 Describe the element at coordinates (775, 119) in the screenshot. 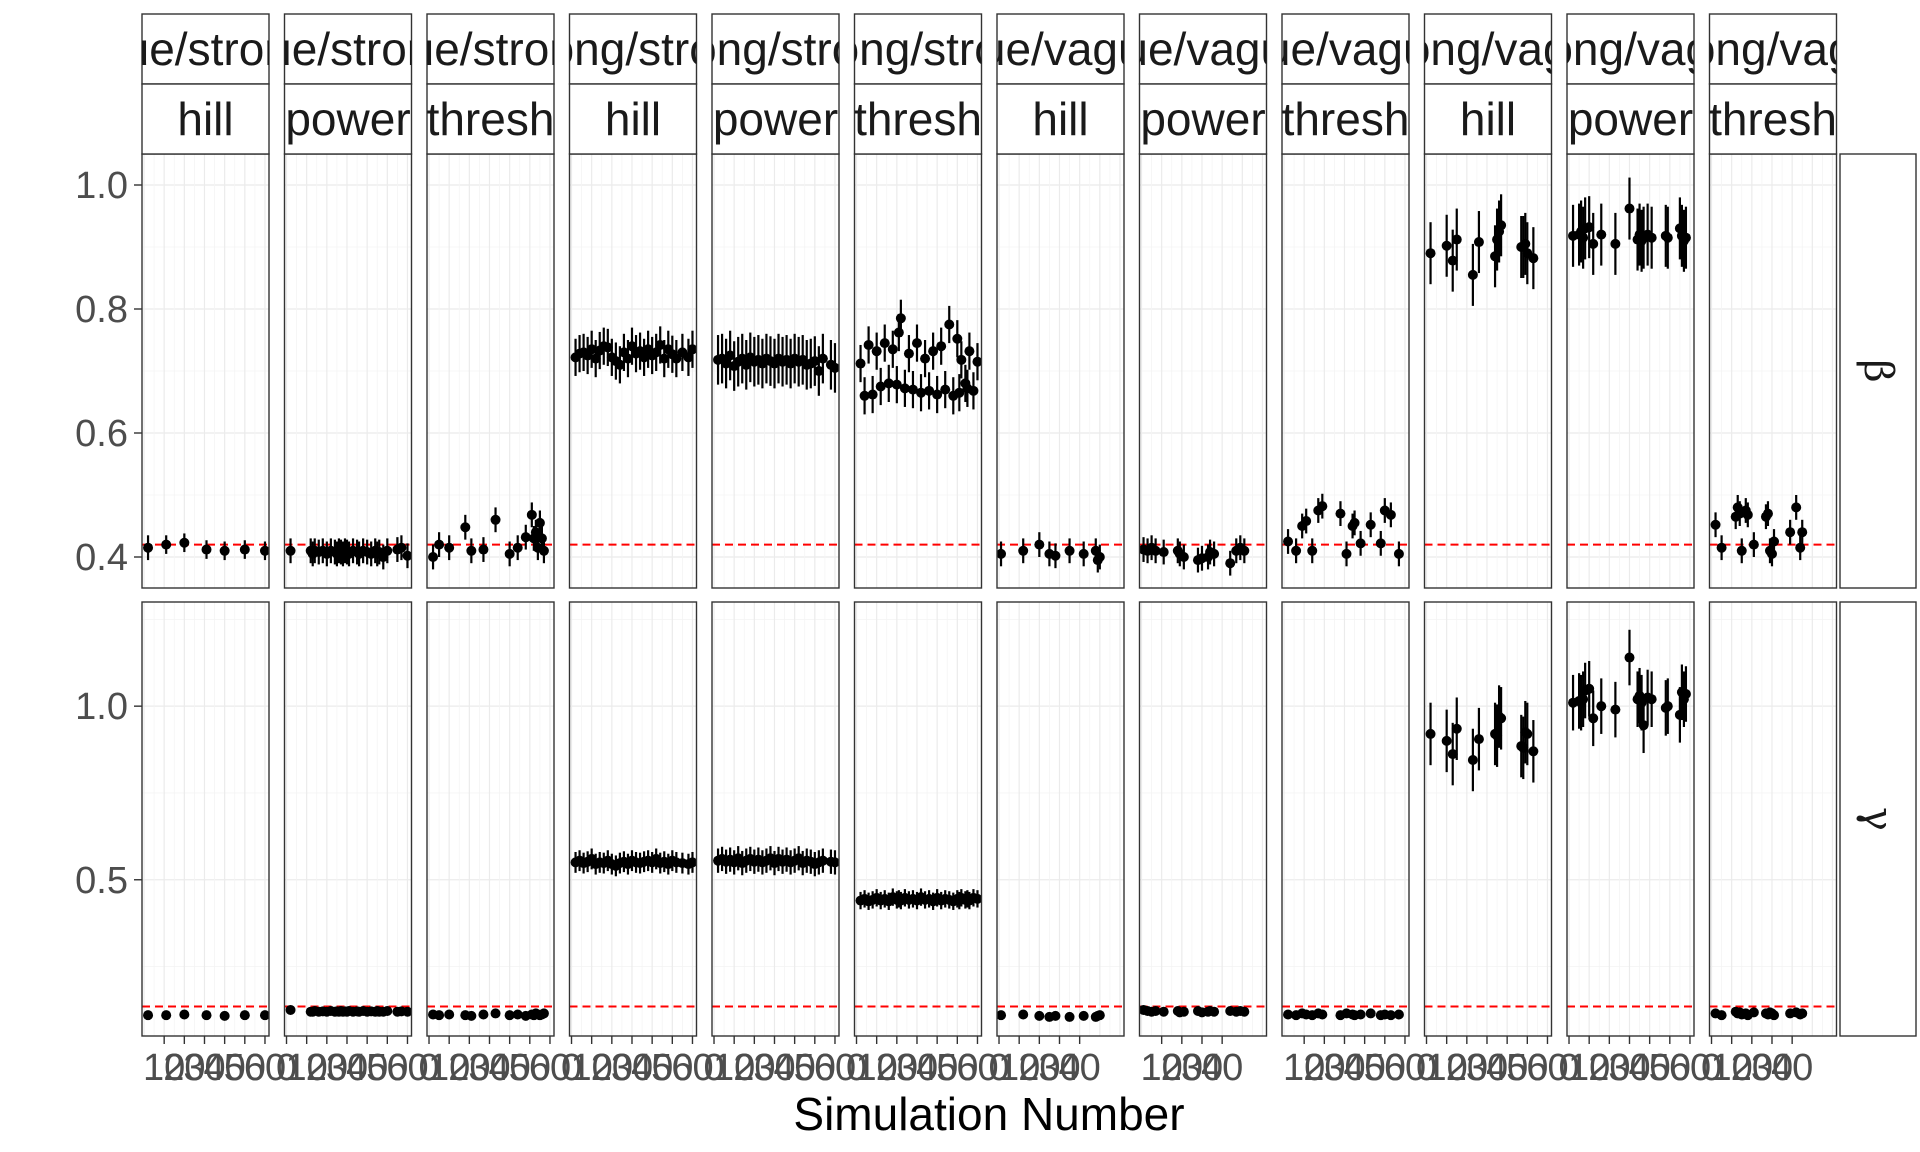

I see `strip-bottom-label: power` at that location.